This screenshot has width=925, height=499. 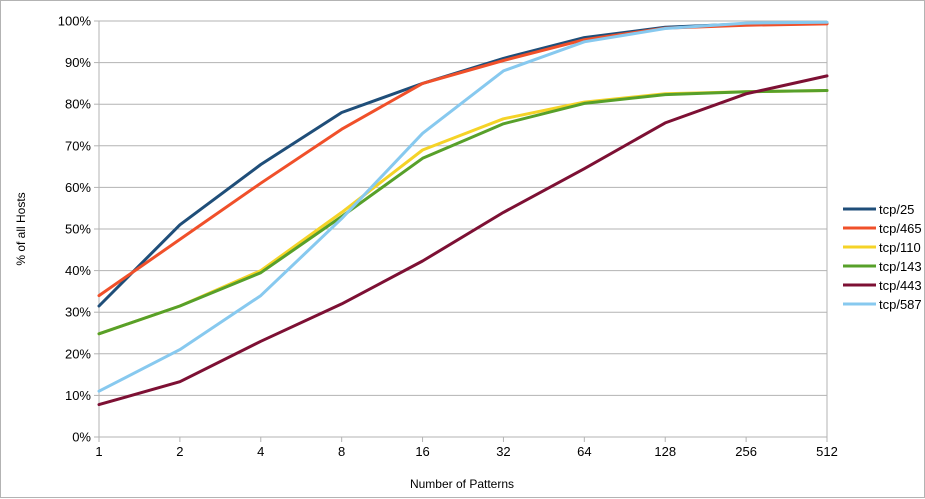 What do you see at coordinates (260, 451) in the screenshot?
I see `x-tick-label: 4` at bounding box center [260, 451].